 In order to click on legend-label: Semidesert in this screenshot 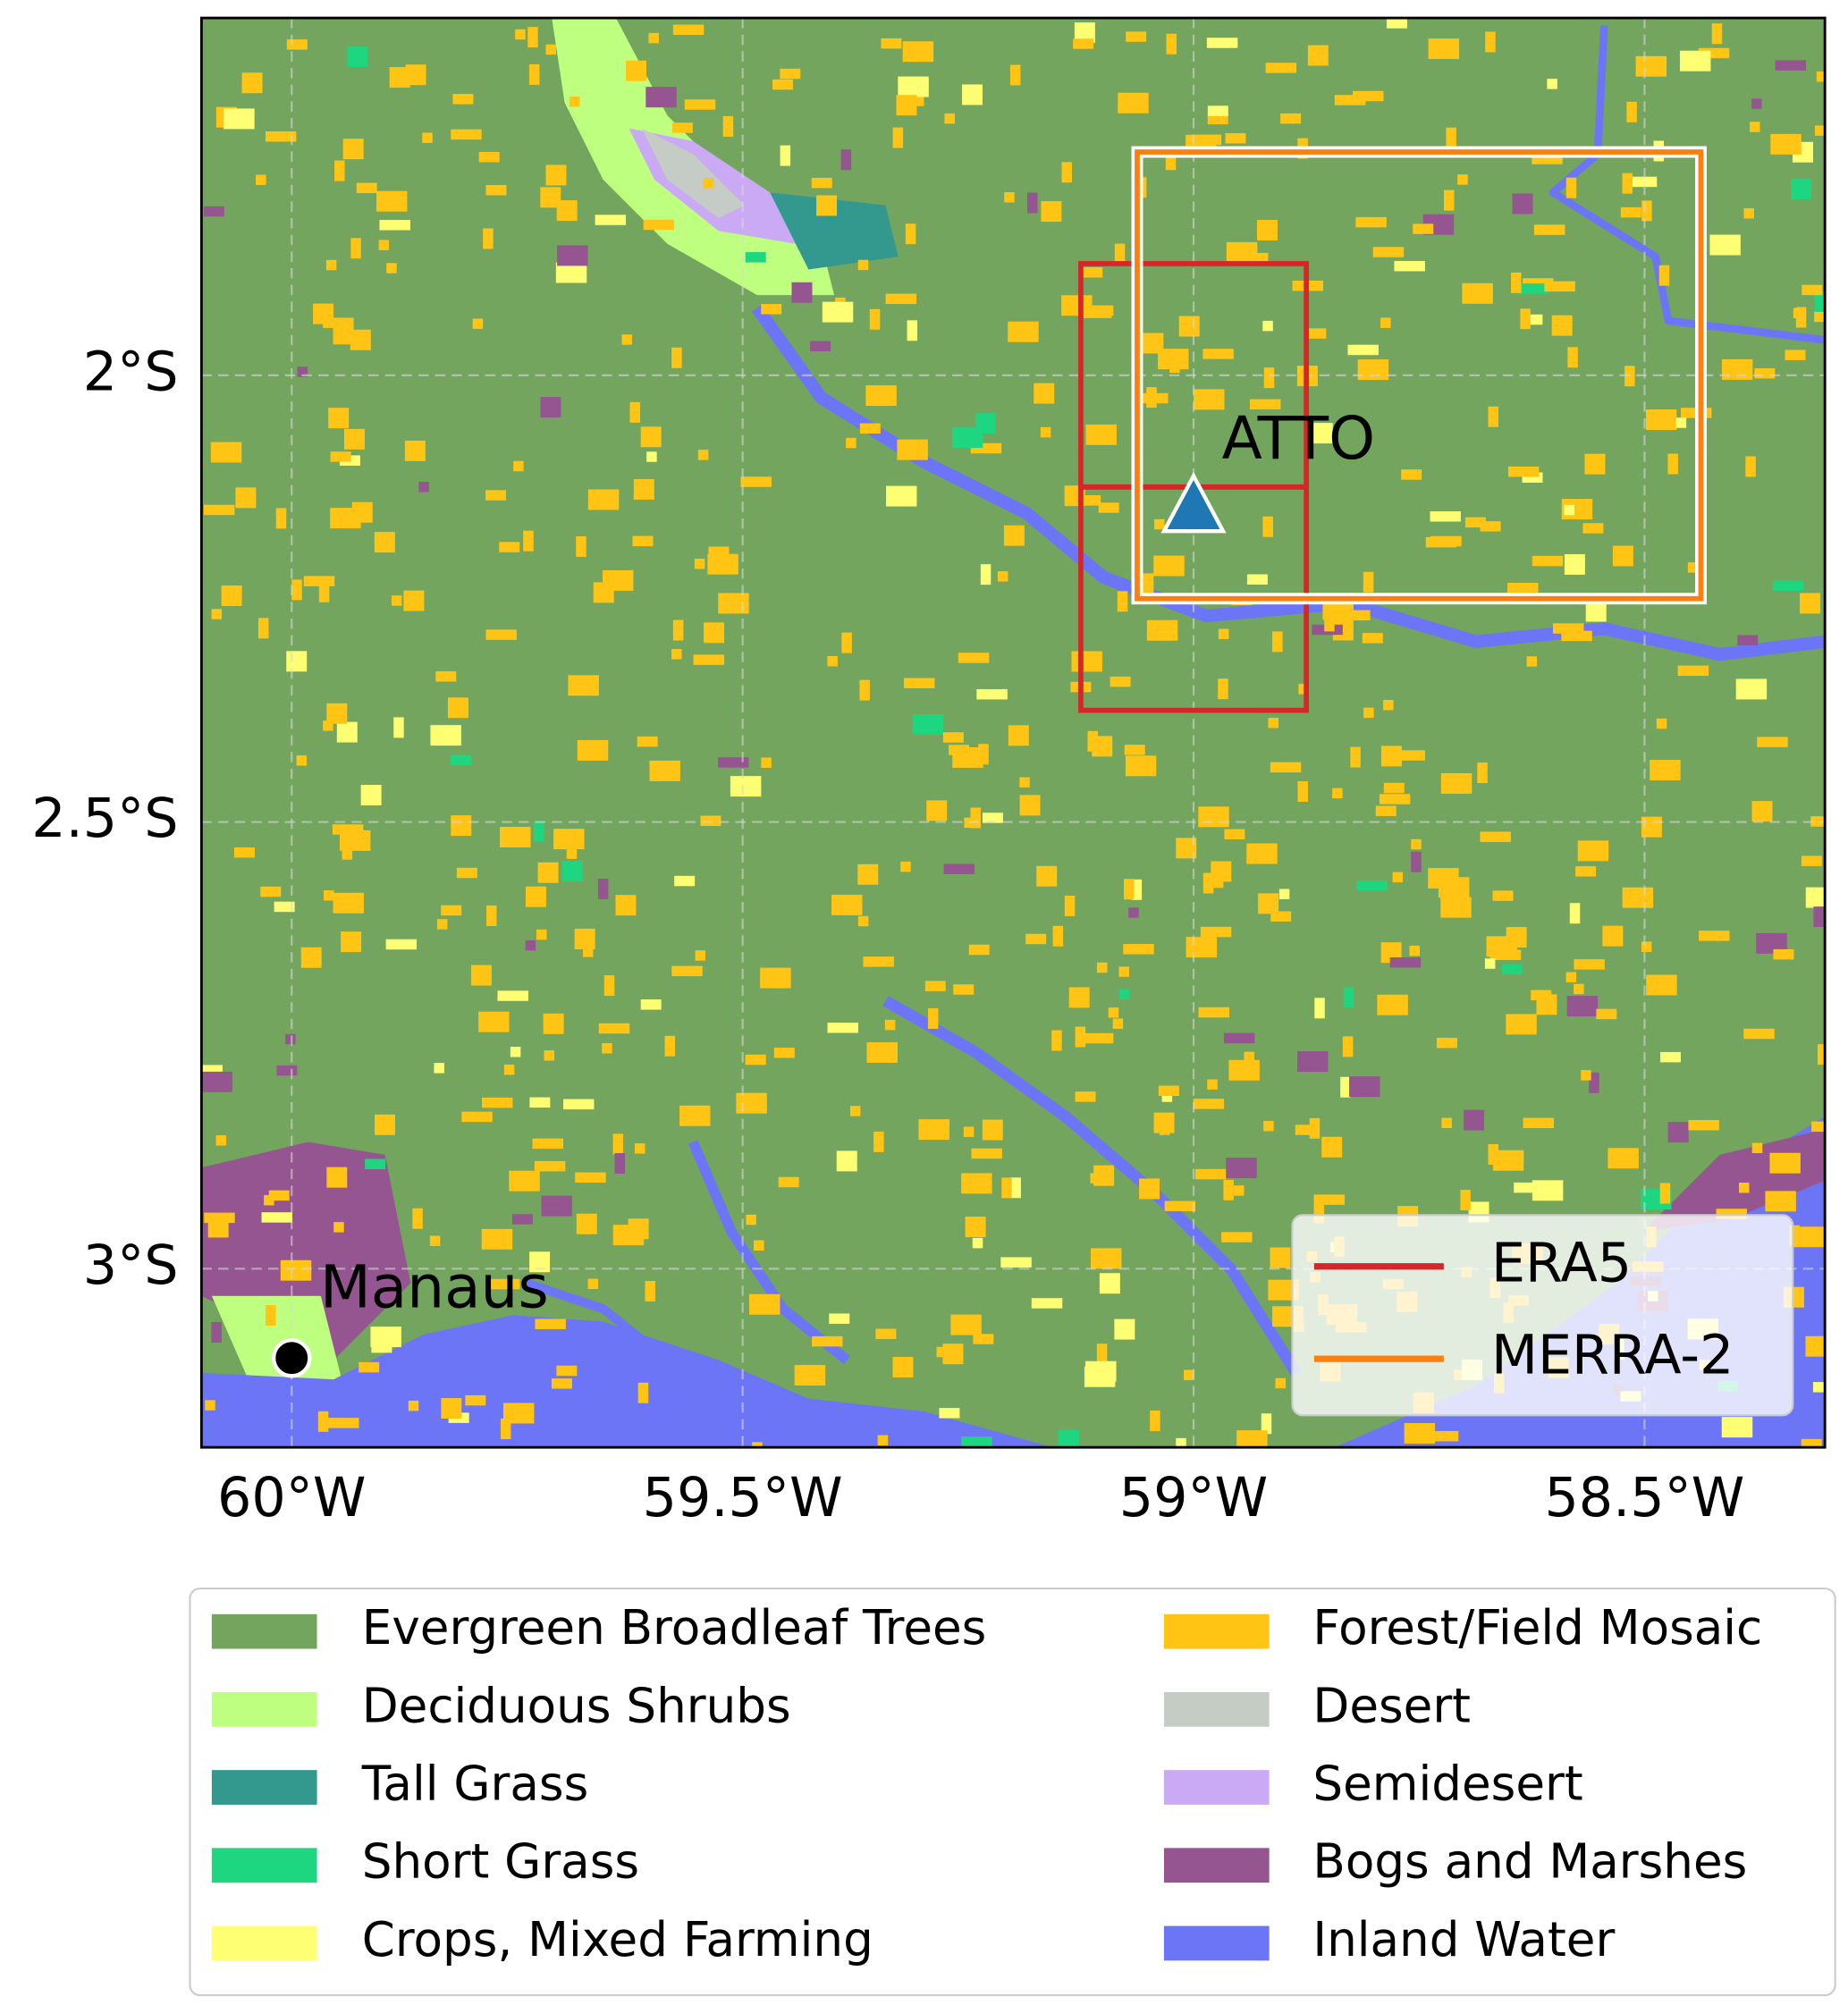, I will do `click(1447, 1783)`.